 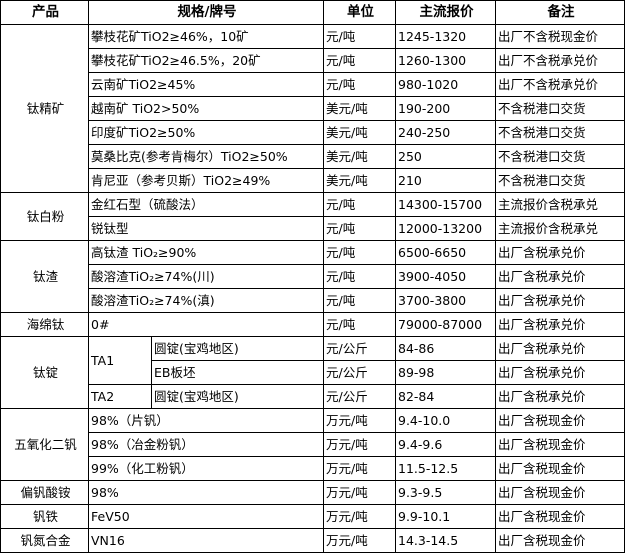 I want to click on header-unit: 单位, so click(x=359, y=12).